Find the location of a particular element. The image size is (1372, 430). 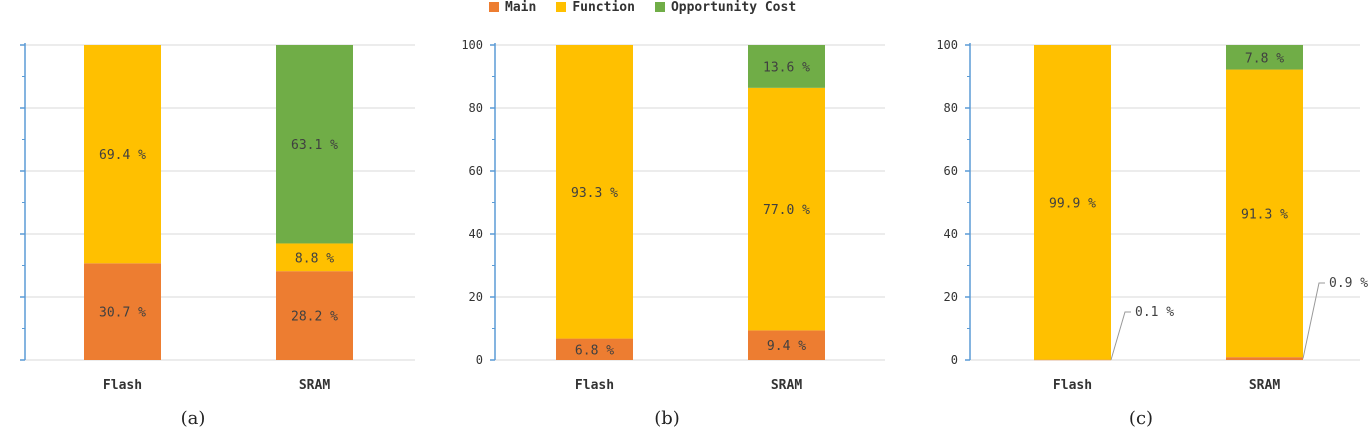

legend-label-function: Function is located at coordinates (603, 7).